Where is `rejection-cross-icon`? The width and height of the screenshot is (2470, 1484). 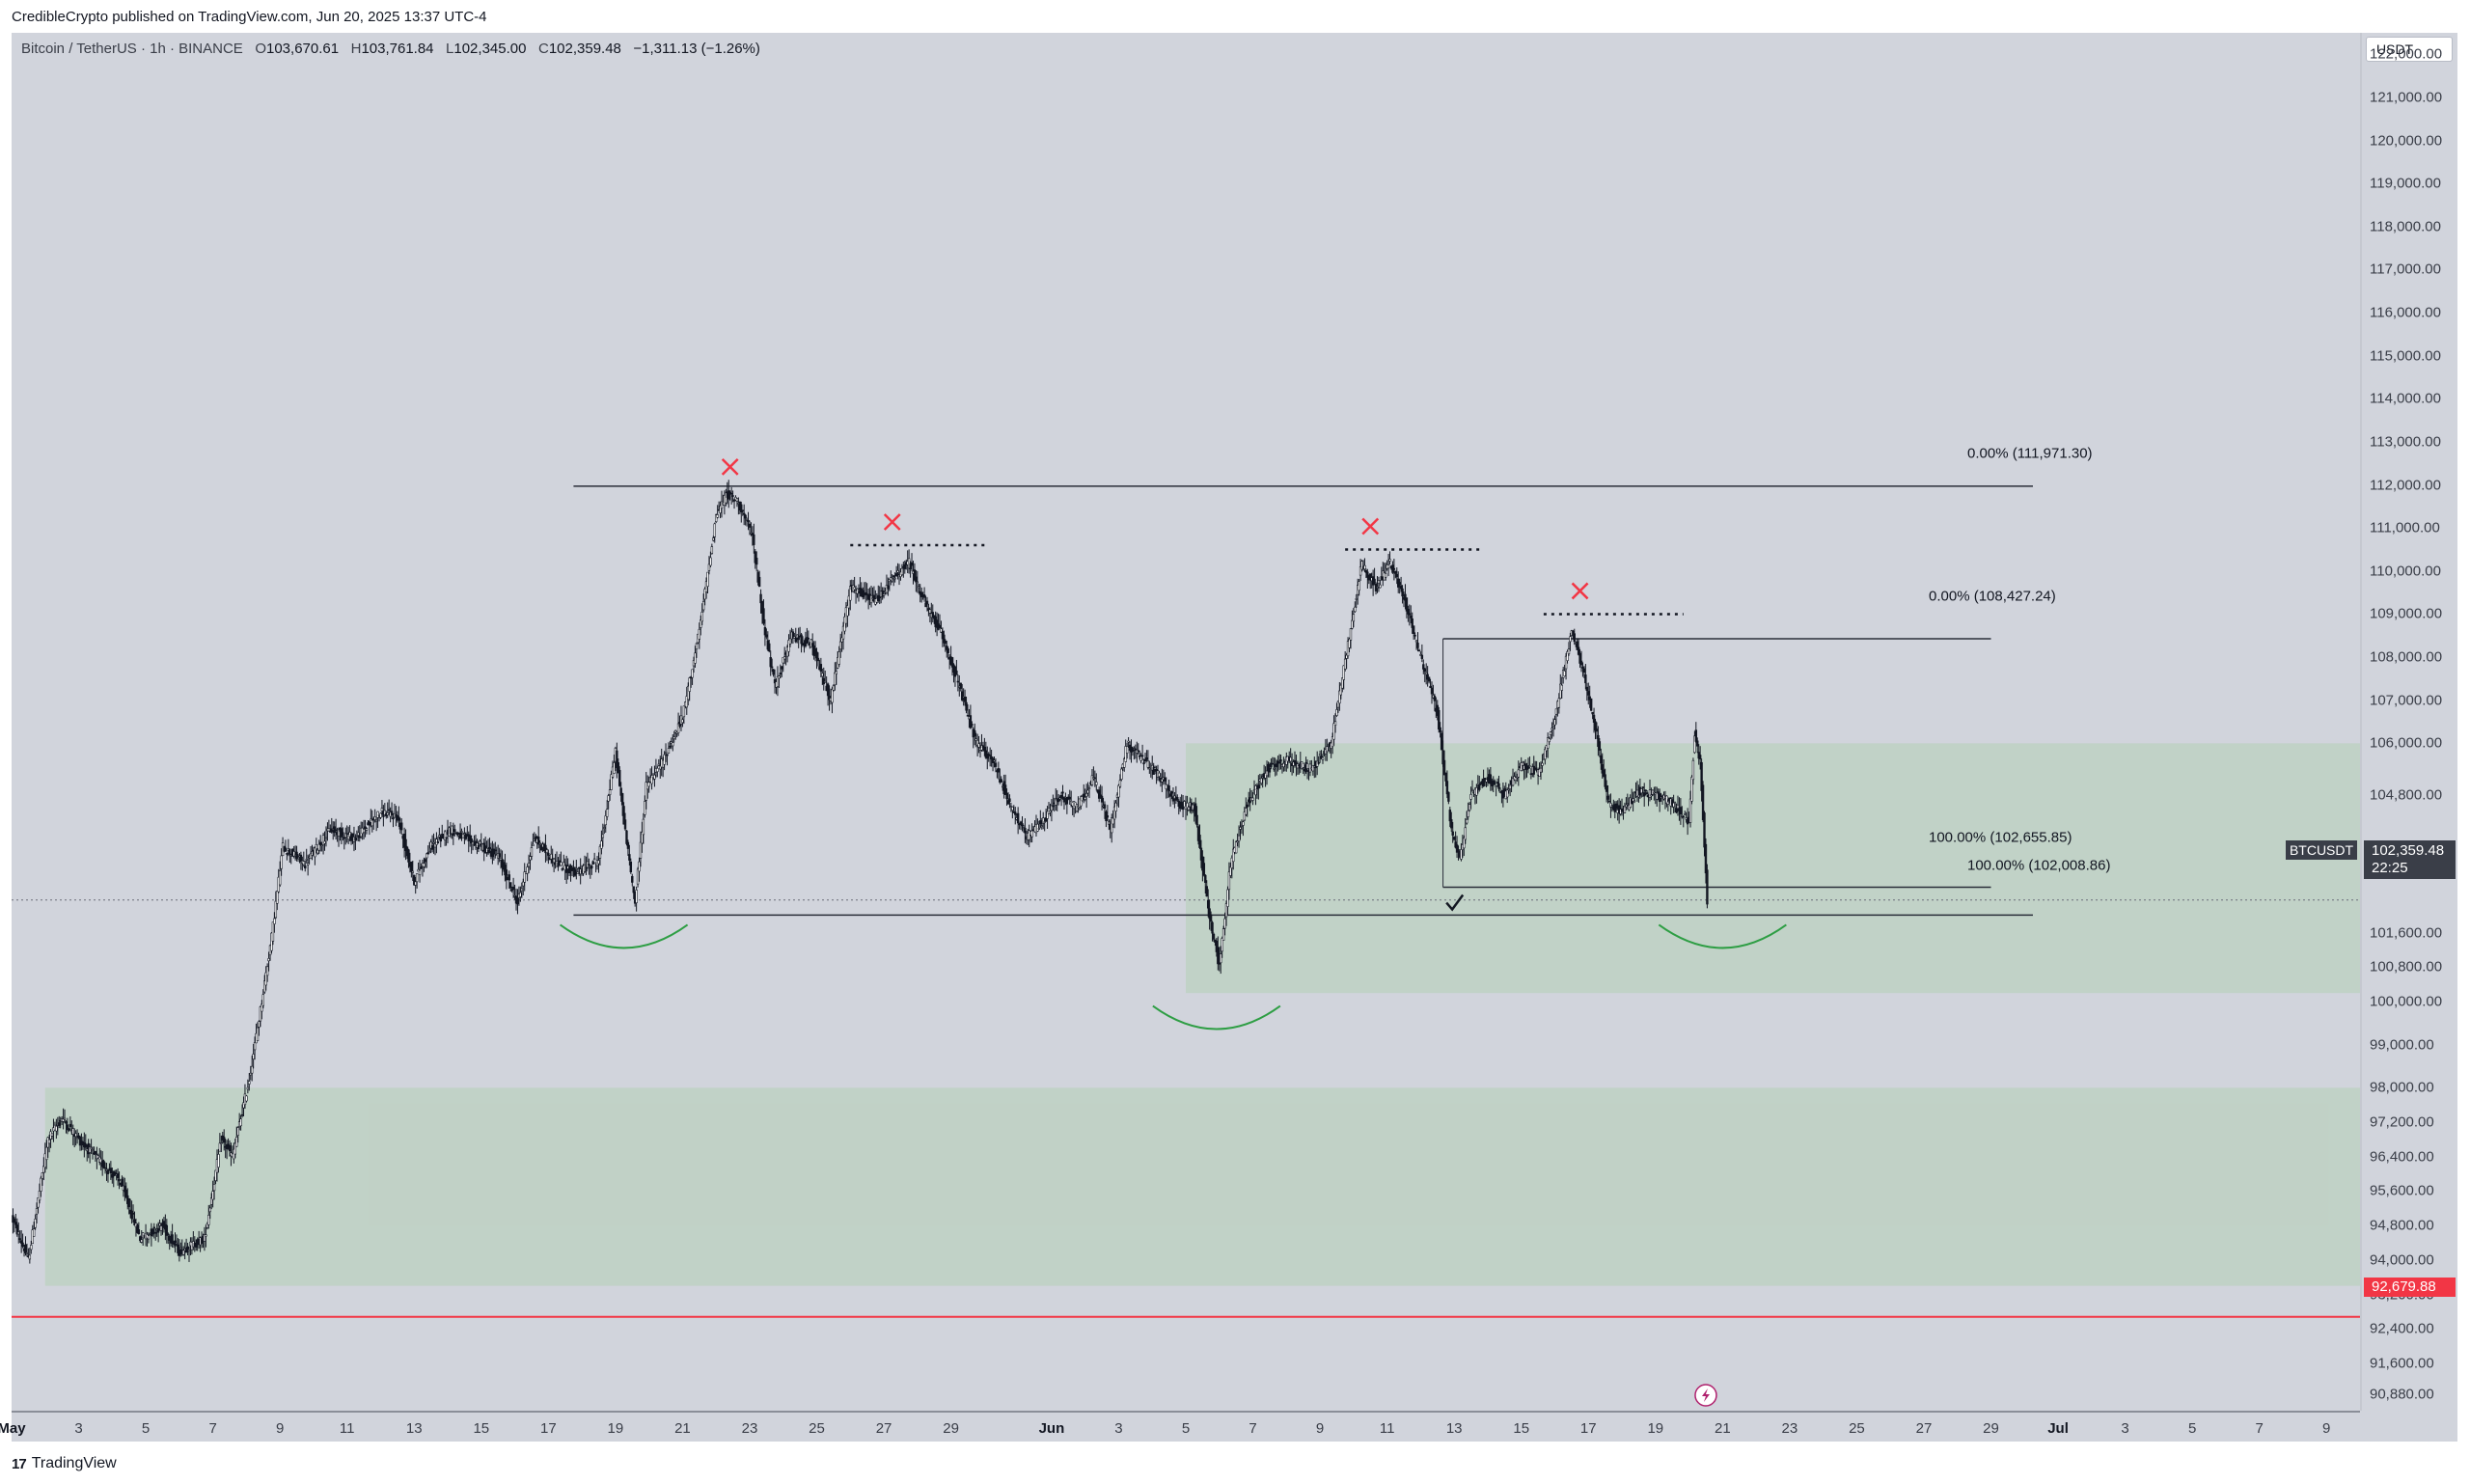
rejection-cross-icon is located at coordinates (1370, 526).